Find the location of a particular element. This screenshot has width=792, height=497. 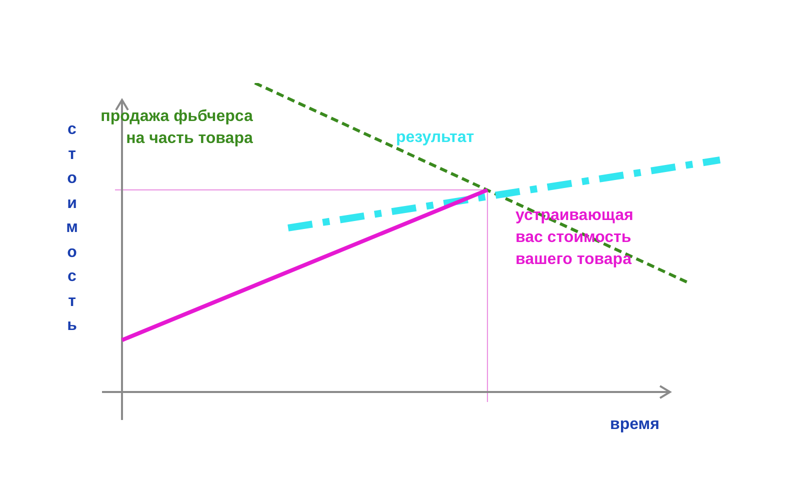

x-axis-title: время is located at coordinates (635, 425).